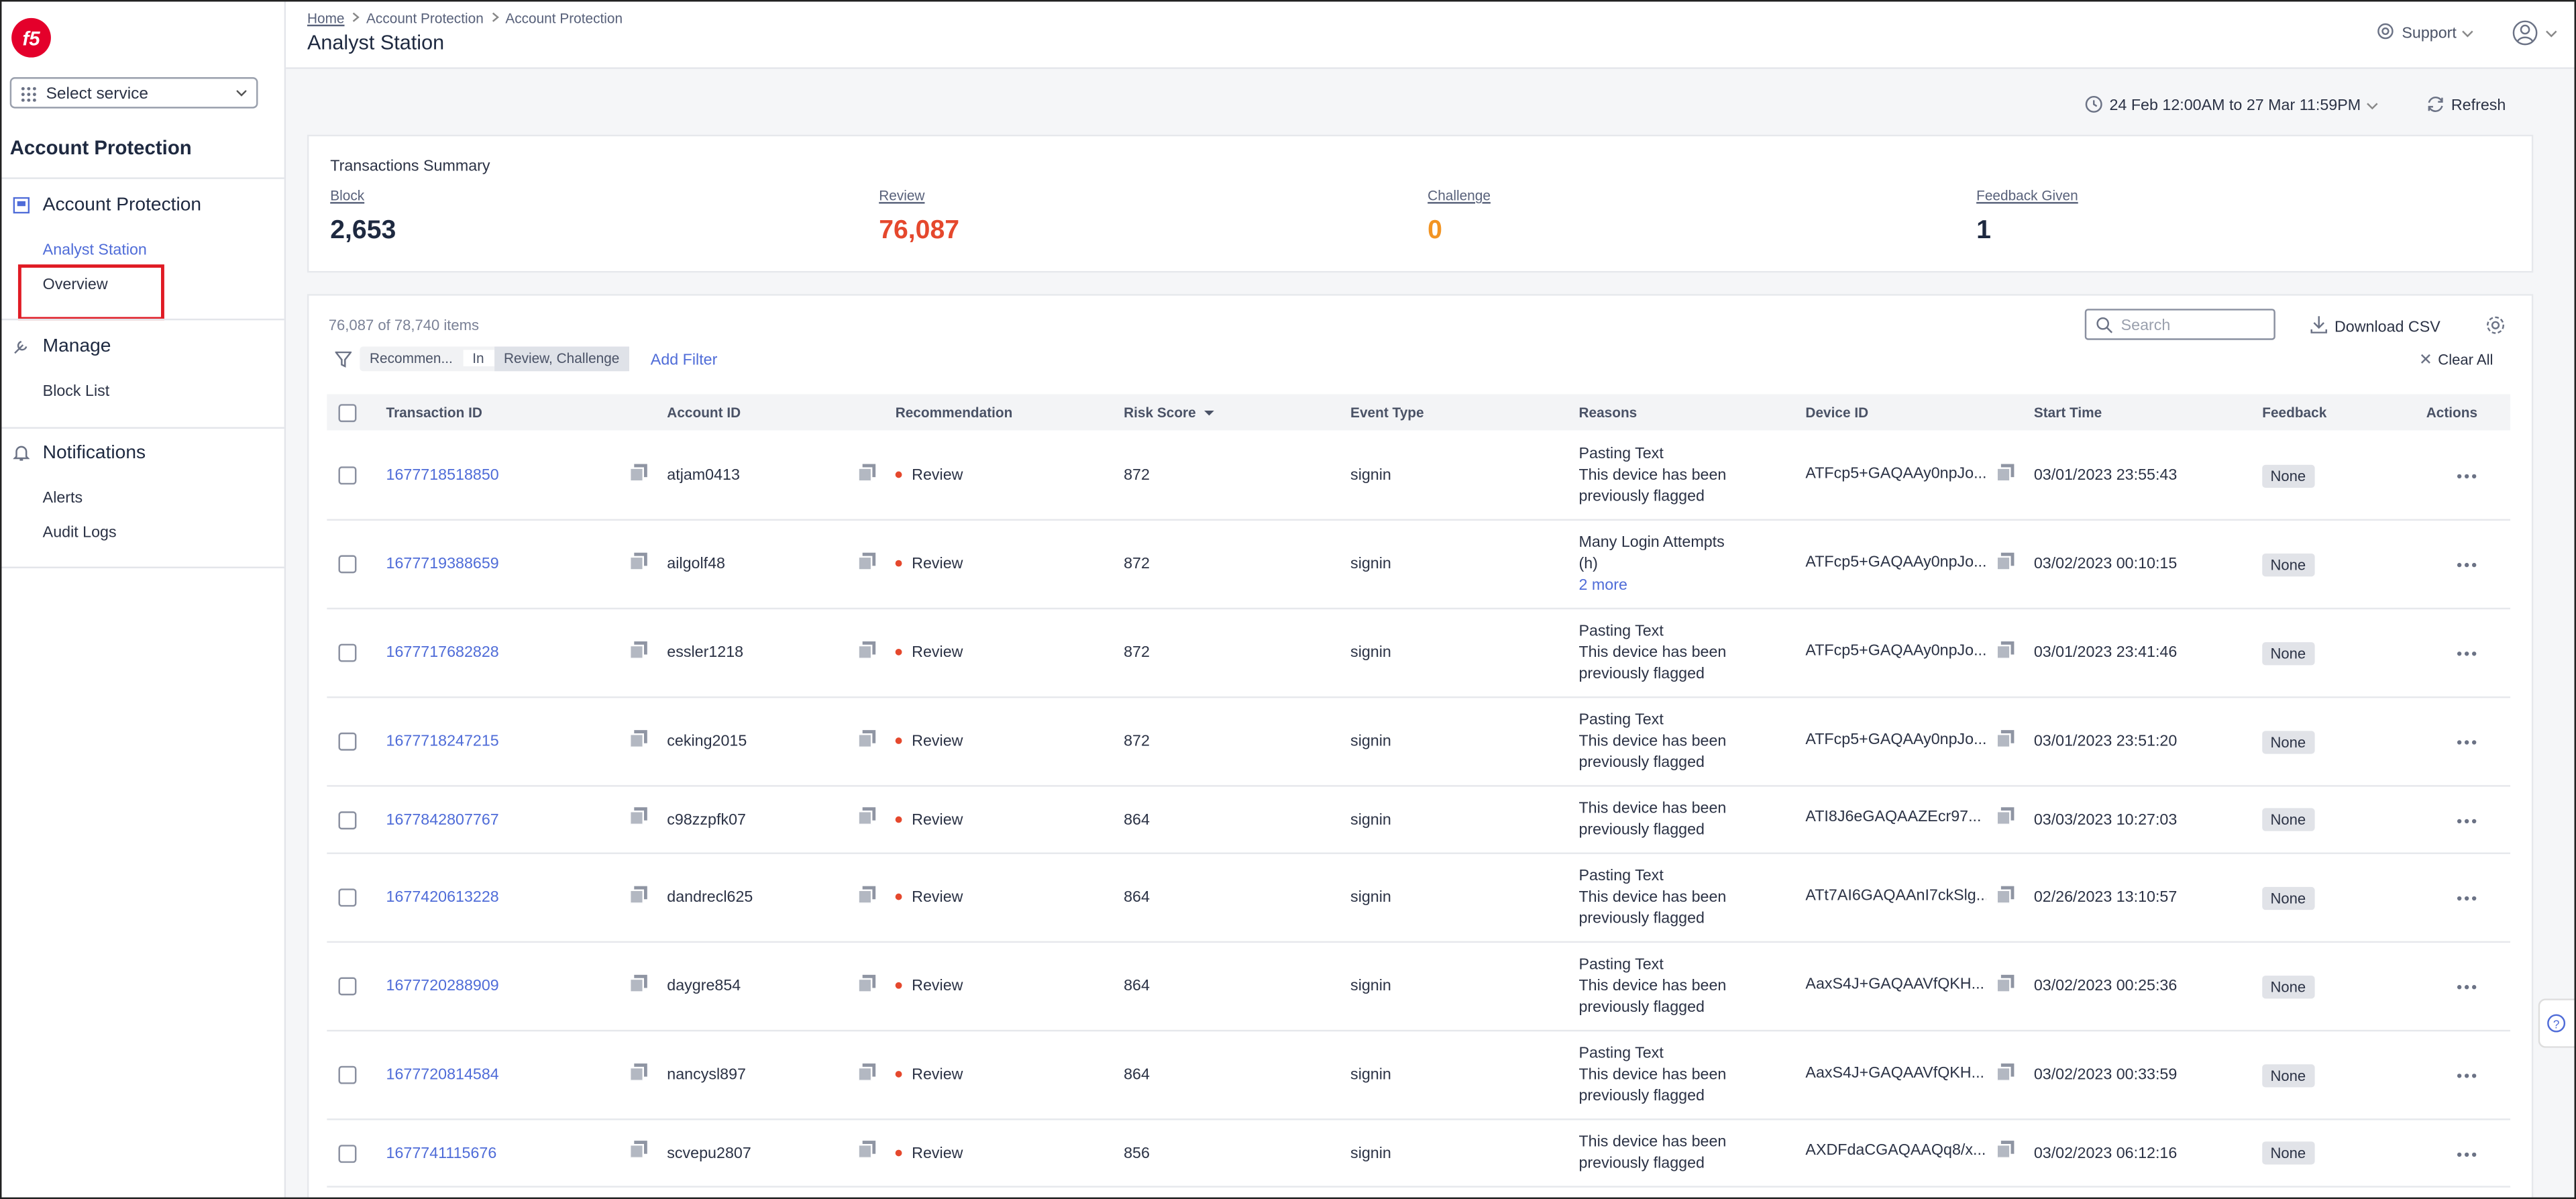  I want to click on event-type: signin, so click(1370, 741).